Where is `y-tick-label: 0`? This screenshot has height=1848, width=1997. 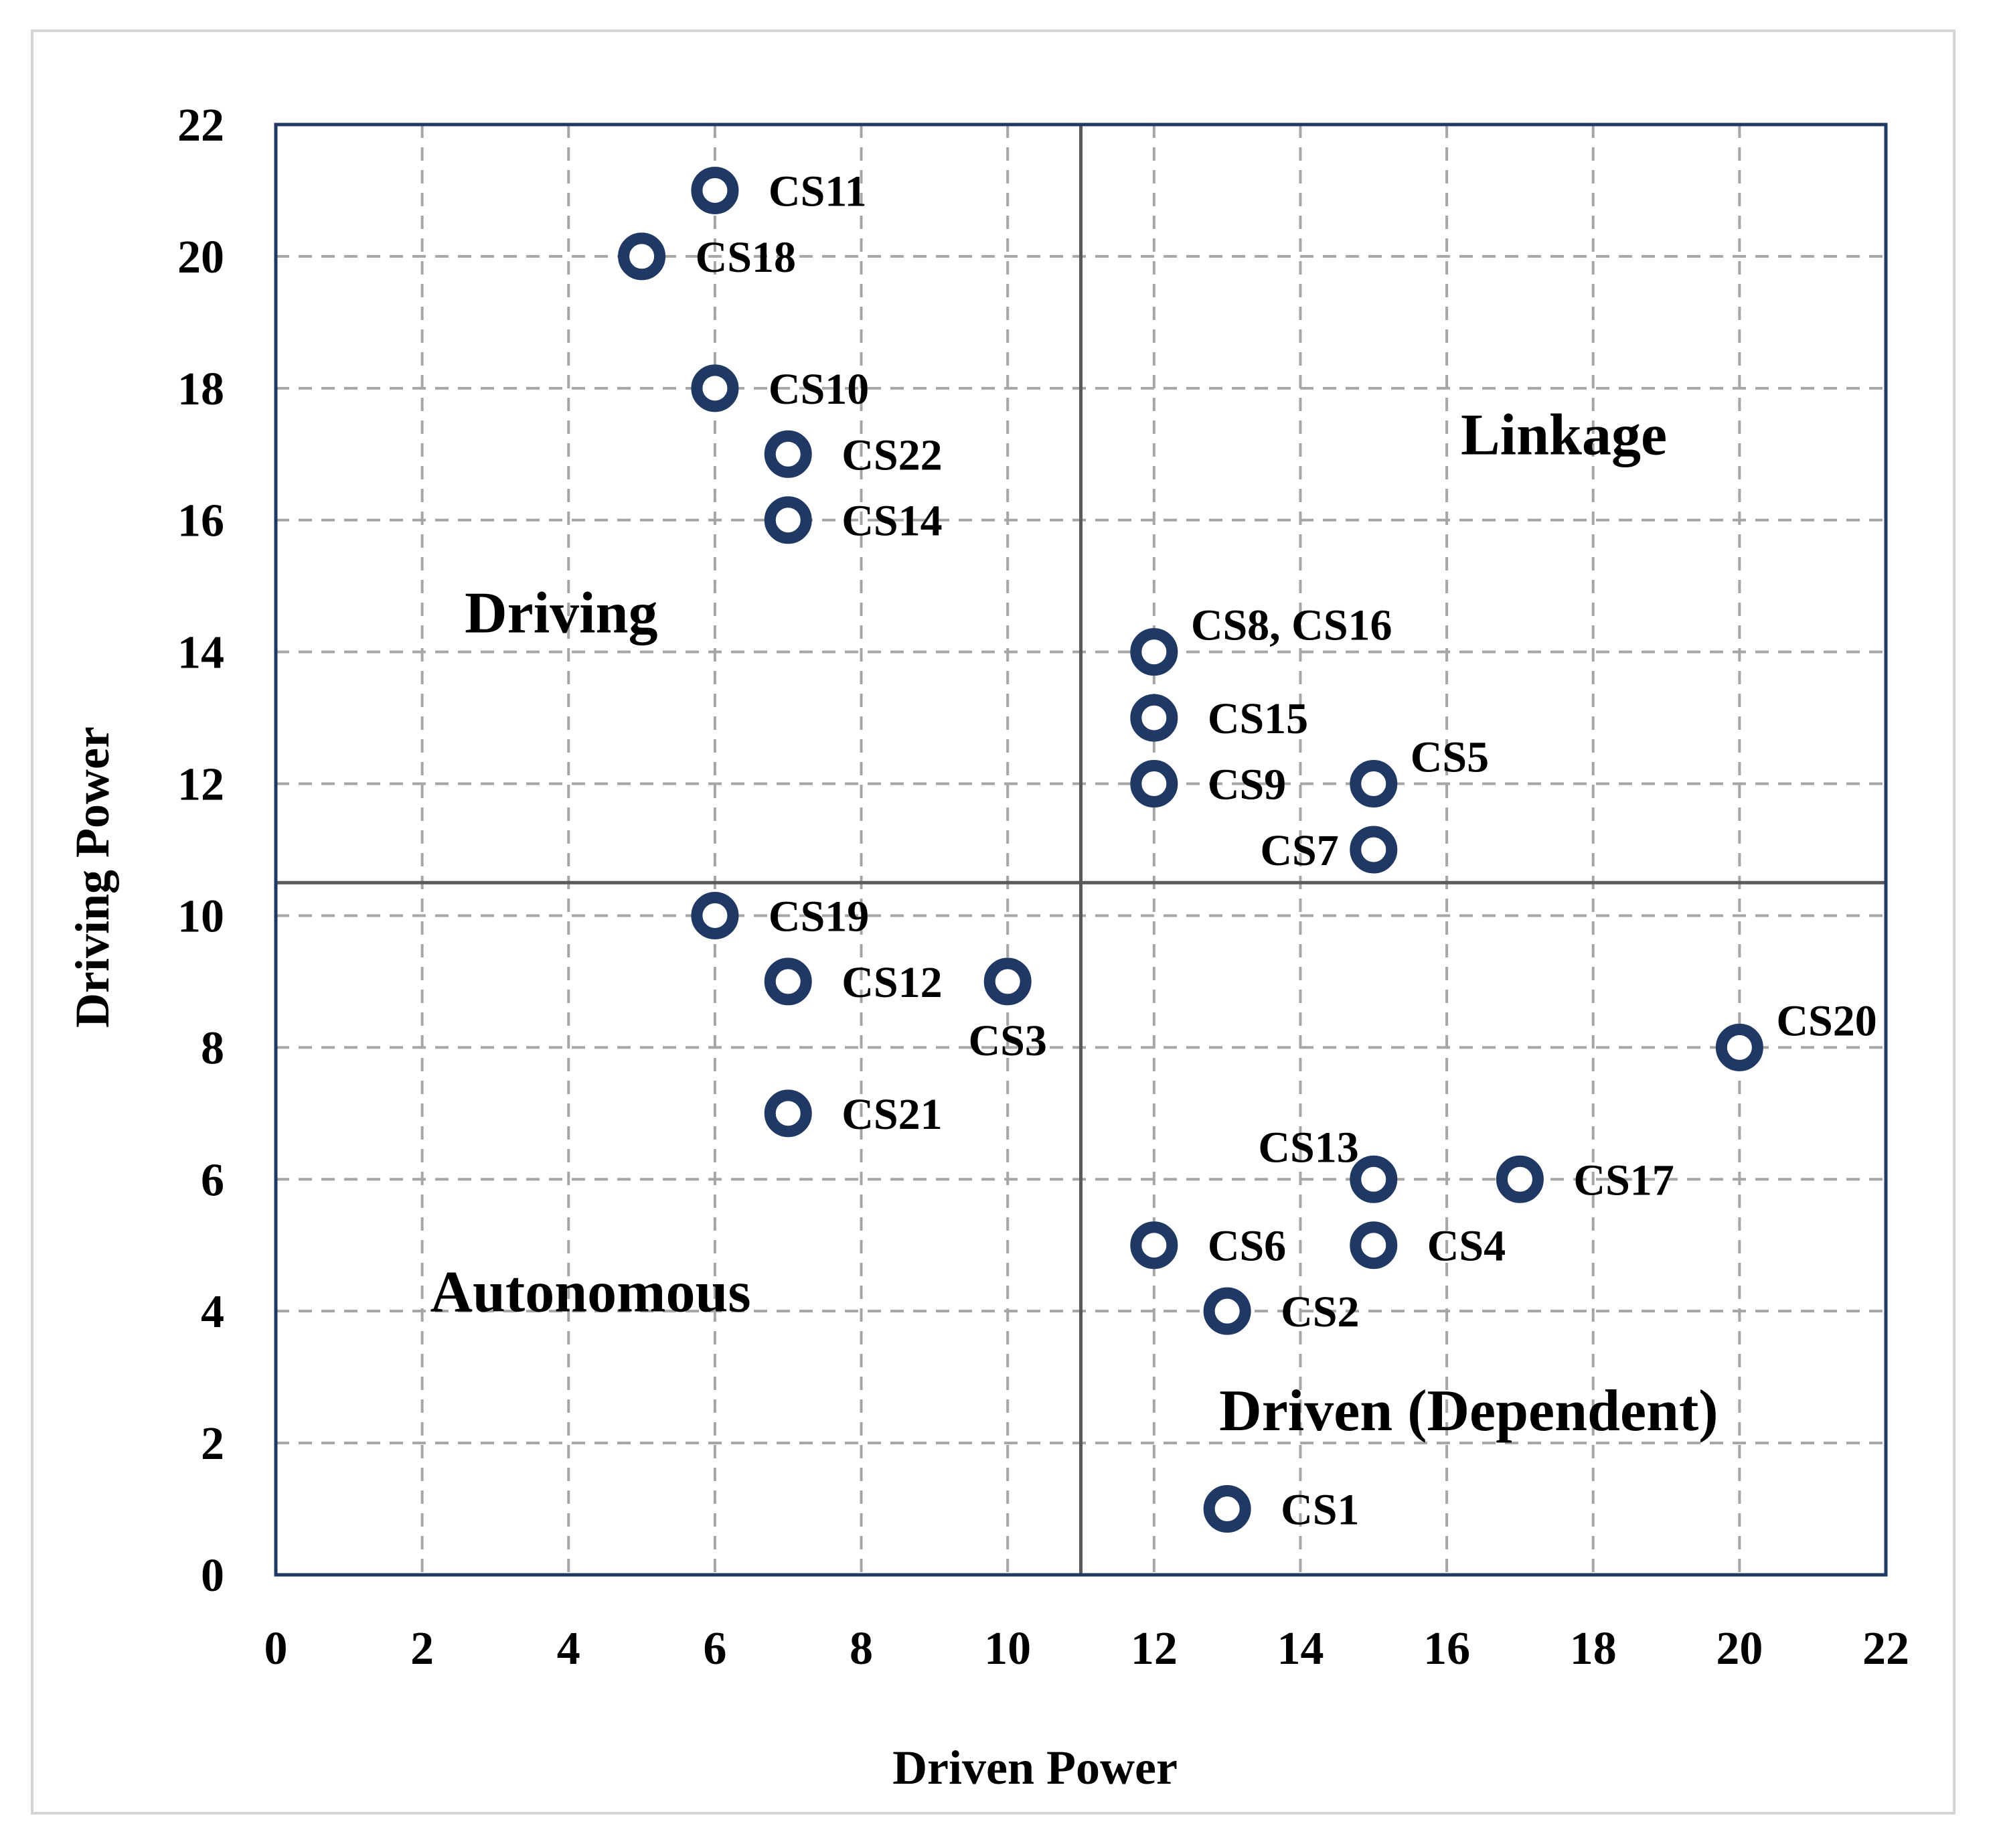
y-tick-label: 0 is located at coordinates (213, 1576).